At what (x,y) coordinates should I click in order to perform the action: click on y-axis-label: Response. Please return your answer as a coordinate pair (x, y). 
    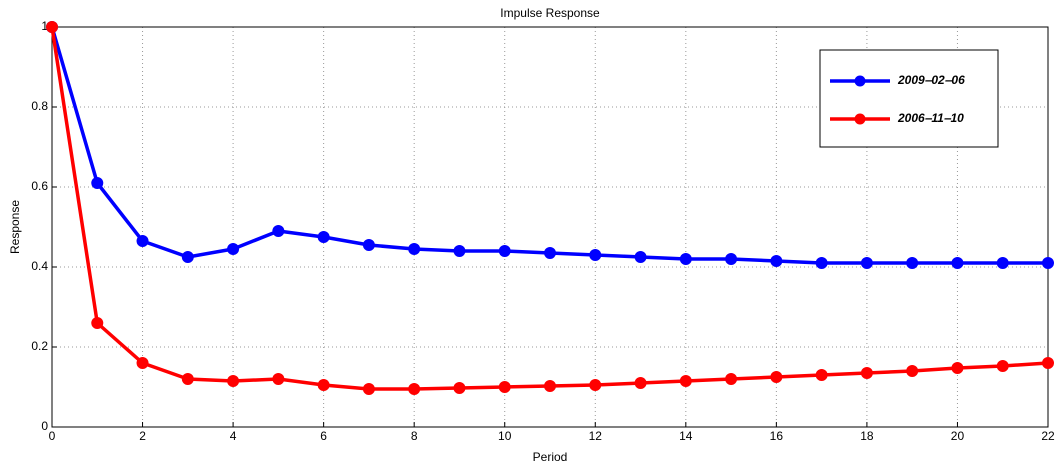
    Looking at the image, I should click on (15, 227).